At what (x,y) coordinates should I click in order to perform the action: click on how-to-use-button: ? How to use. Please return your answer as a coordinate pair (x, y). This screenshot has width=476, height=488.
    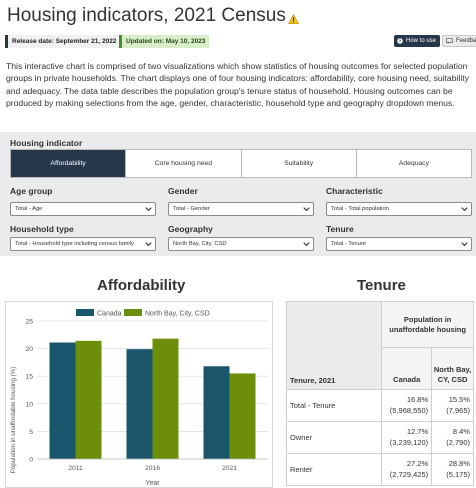
    Looking at the image, I should click on (417, 41).